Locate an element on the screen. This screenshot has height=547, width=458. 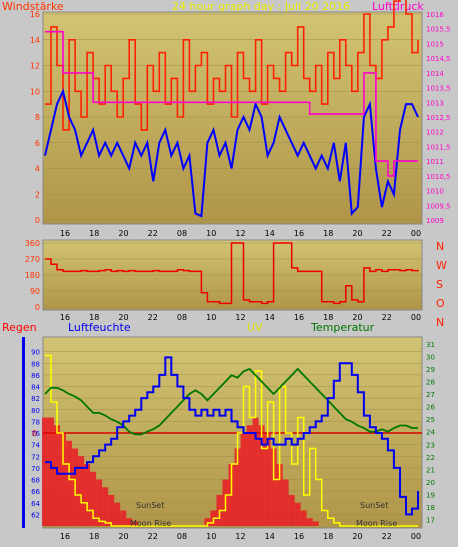
y-tick-right: 30 is located at coordinates (430, 357).